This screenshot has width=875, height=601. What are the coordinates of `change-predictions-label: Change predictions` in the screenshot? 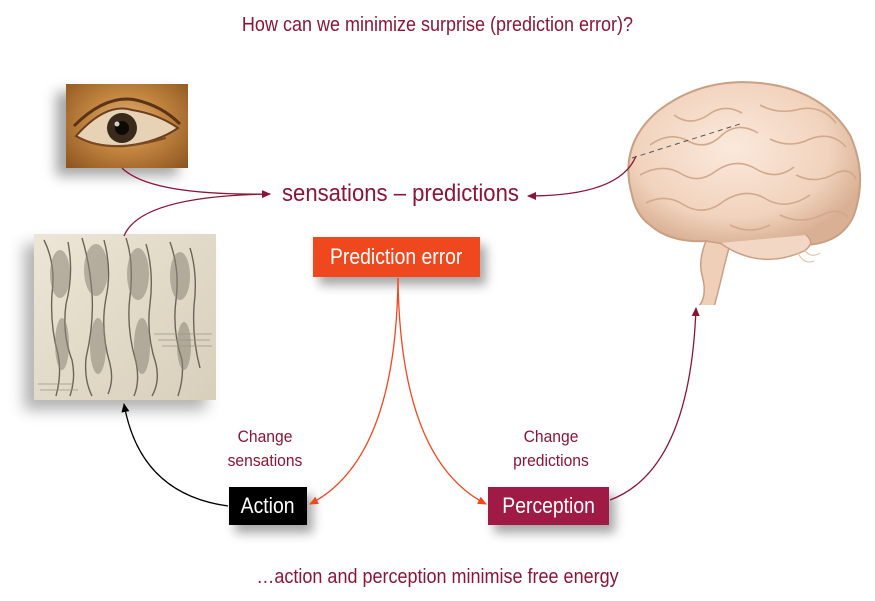 It's located at (551, 449).